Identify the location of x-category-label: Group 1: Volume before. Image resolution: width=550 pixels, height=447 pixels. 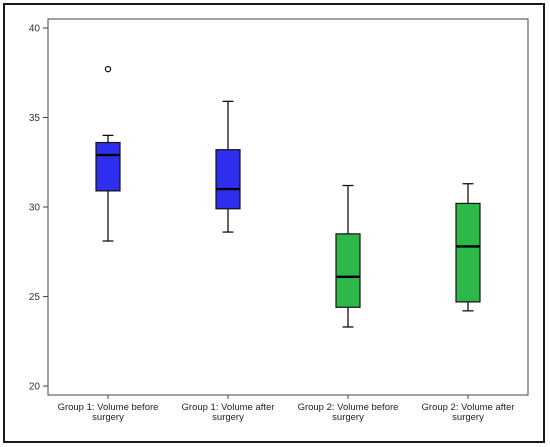
(108, 407).